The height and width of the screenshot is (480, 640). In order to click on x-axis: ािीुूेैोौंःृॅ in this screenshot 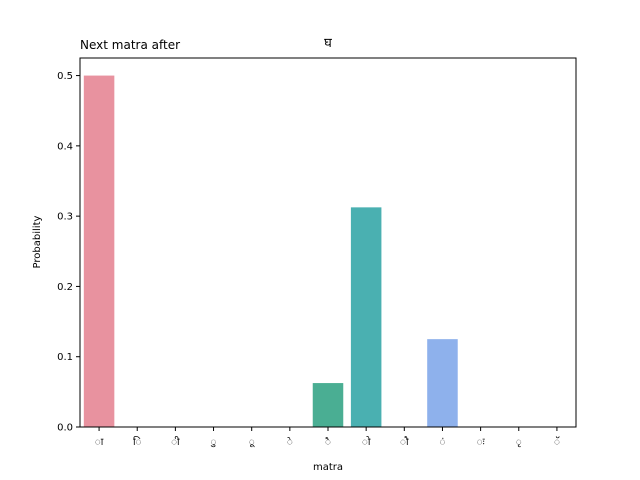, I will do `click(327, 437)`.